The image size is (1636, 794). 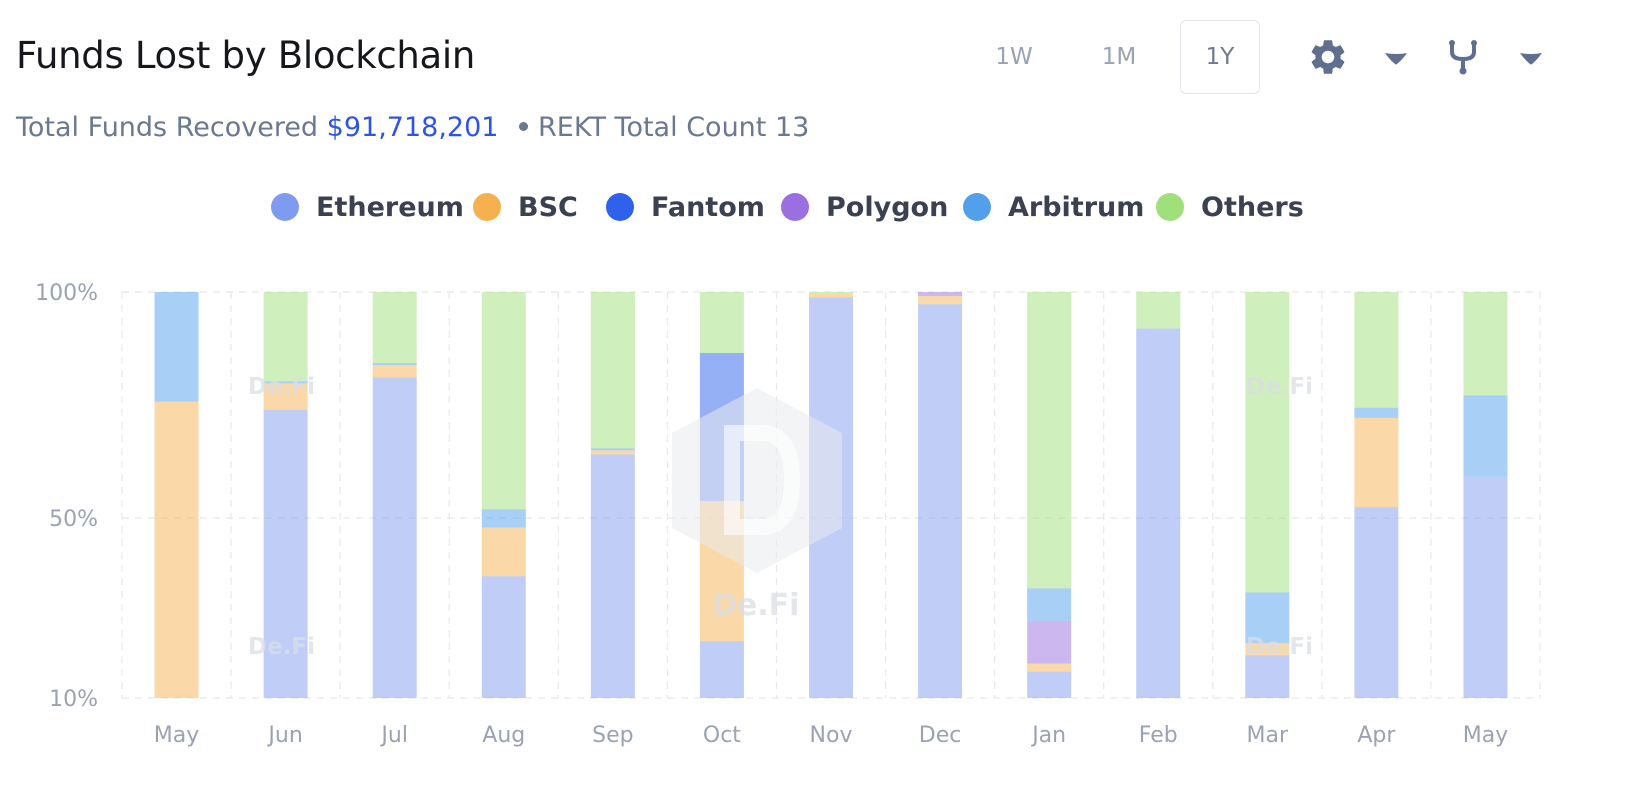 What do you see at coordinates (1076, 207) in the screenshot?
I see `legend-label: Arbitrum` at bounding box center [1076, 207].